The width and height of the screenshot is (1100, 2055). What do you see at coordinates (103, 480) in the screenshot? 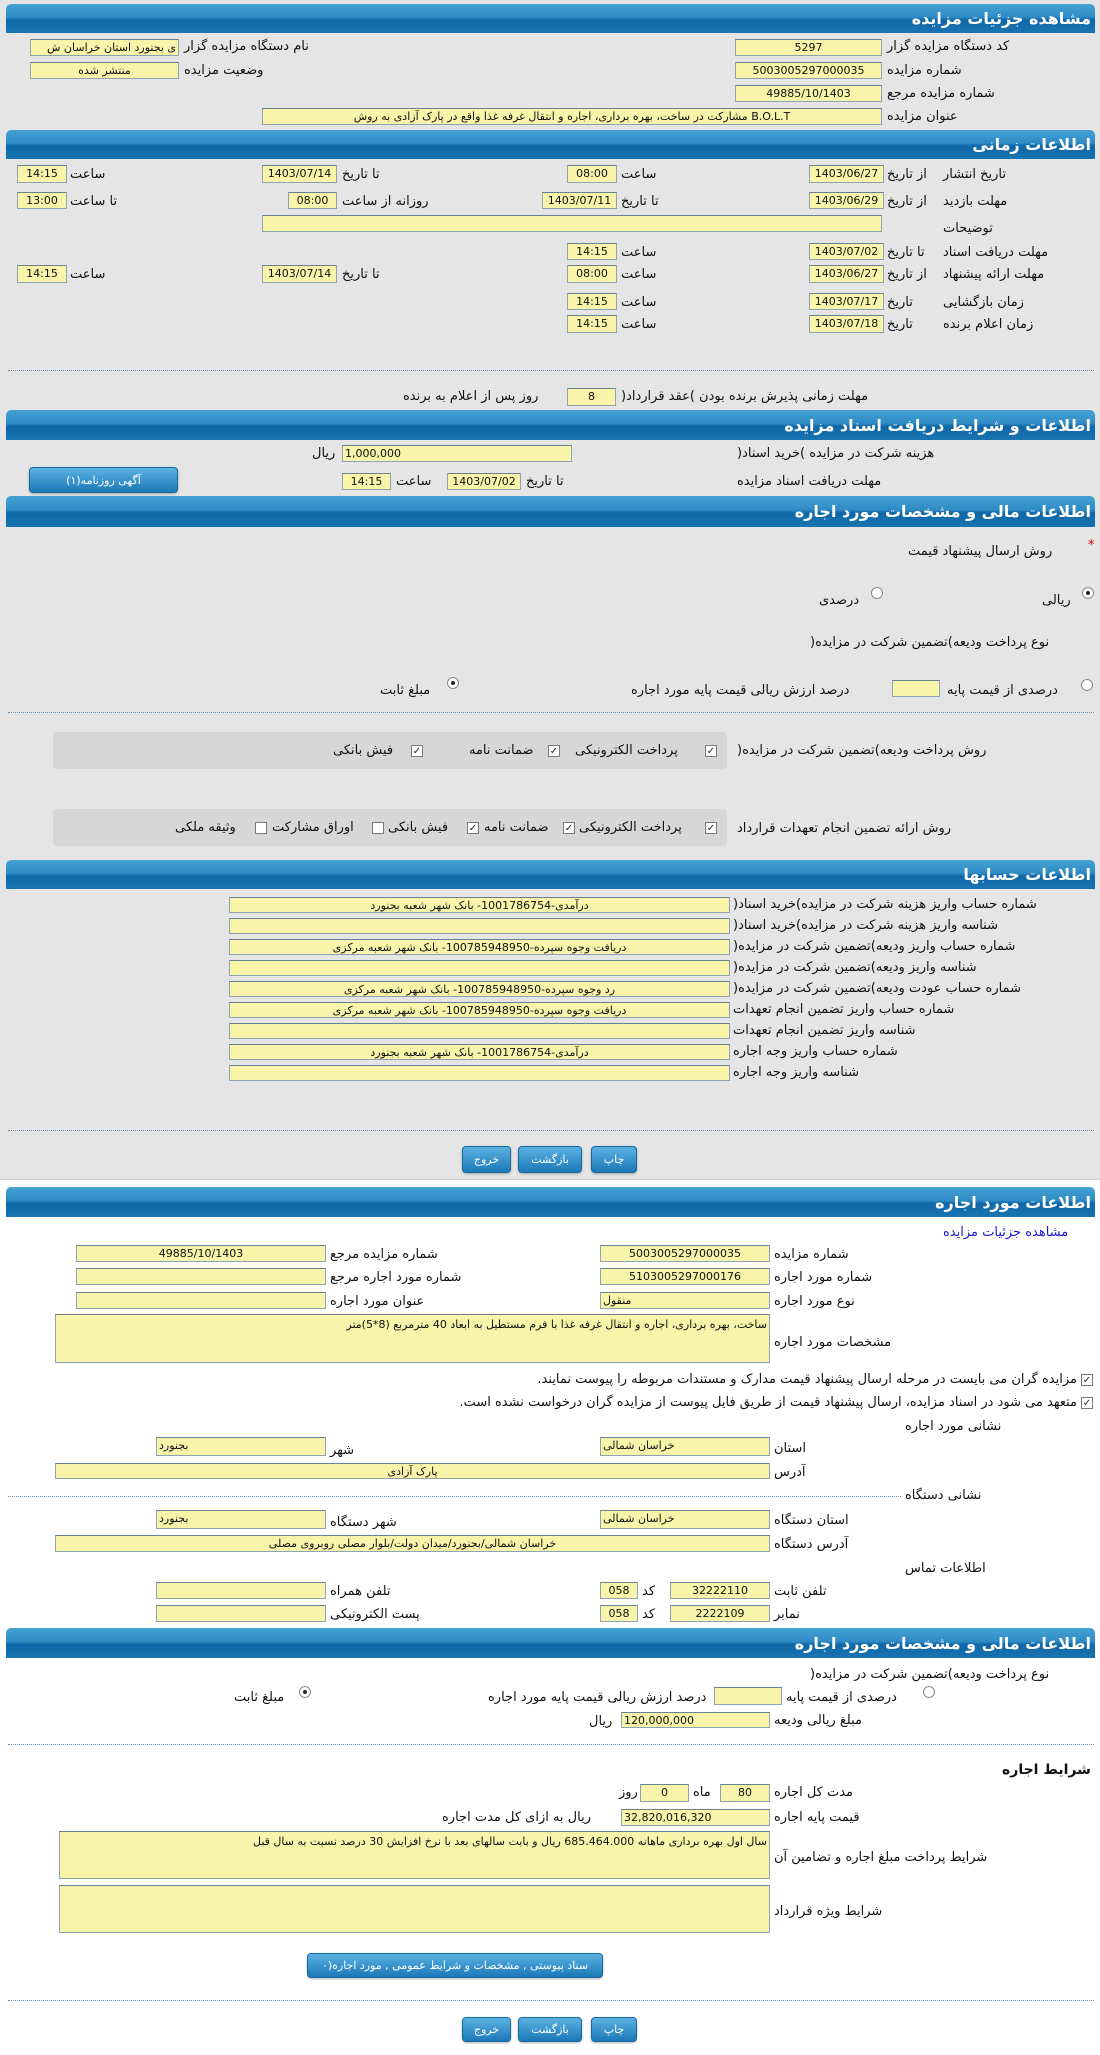
I see `newspaper-ad-button: آگهی روزنامه(۱)` at bounding box center [103, 480].